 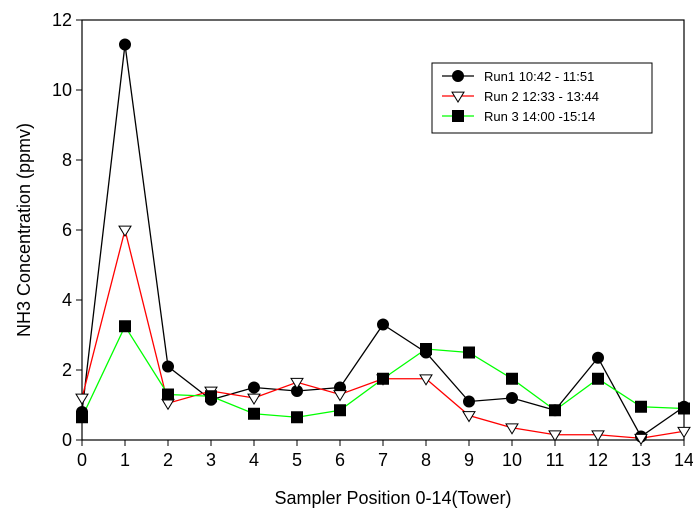 What do you see at coordinates (67, 160) in the screenshot?
I see `y-tick-label: 8` at bounding box center [67, 160].